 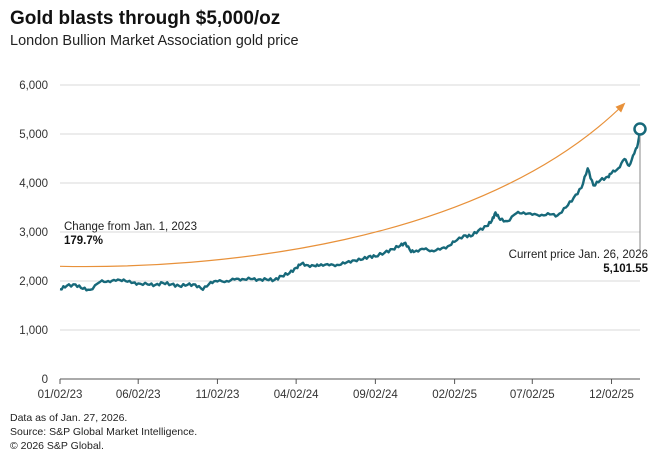 What do you see at coordinates (375, 395) in the screenshot?
I see `x-tick-label: 09/02/24` at bounding box center [375, 395].